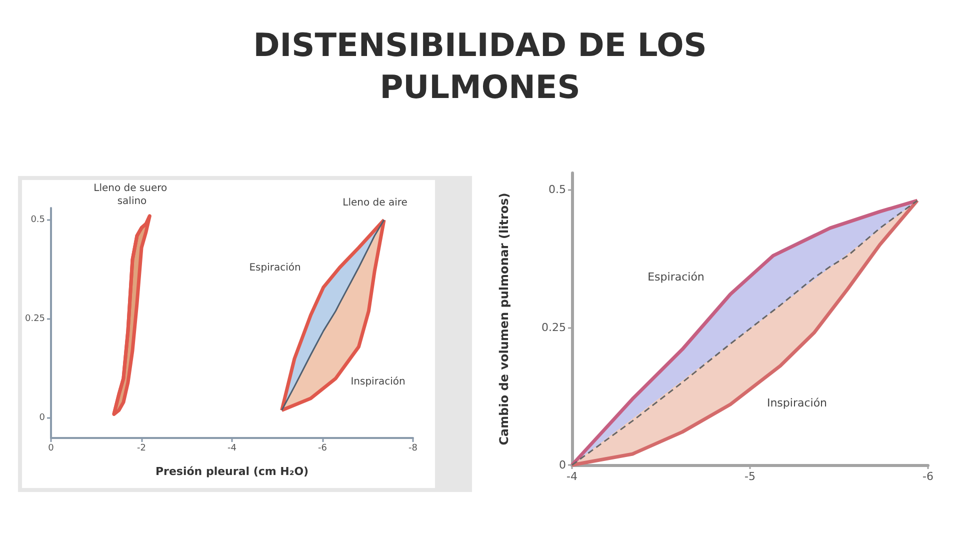 This screenshot has width=960, height=540. What do you see at coordinates (750, 476) in the screenshot?
I see `x-tick-label: -5` at bounding box center [750, 476].